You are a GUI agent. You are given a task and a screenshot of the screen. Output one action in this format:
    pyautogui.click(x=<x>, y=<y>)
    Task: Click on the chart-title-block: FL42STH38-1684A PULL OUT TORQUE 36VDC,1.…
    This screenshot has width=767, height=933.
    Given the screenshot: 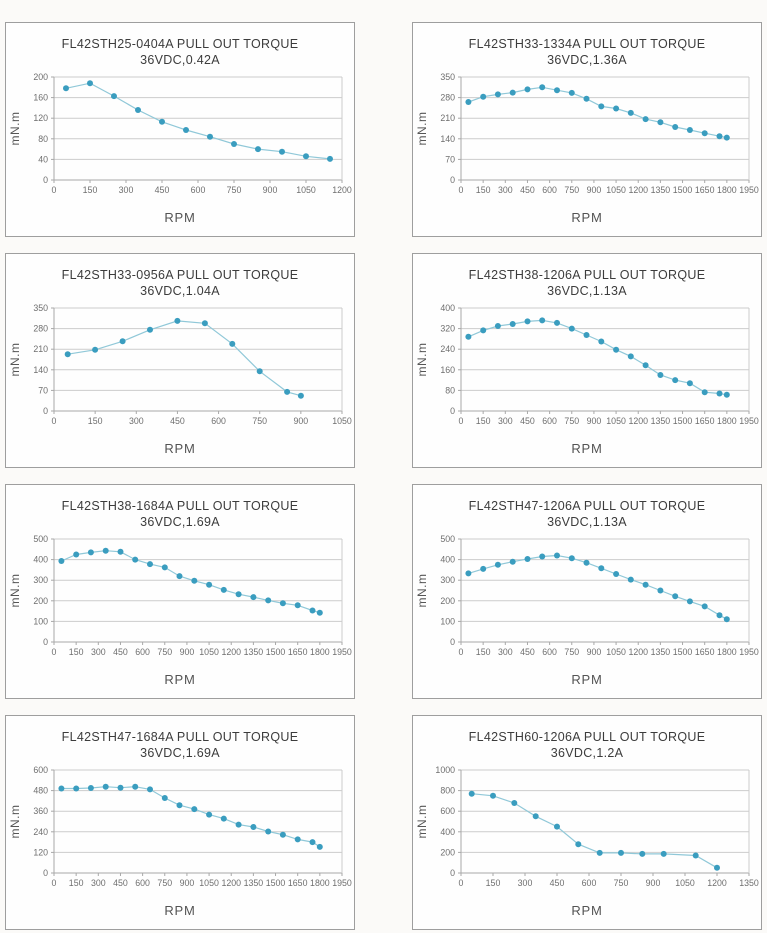 What is the action you would take?
    pyautogui.click(x=180, y=508)
    